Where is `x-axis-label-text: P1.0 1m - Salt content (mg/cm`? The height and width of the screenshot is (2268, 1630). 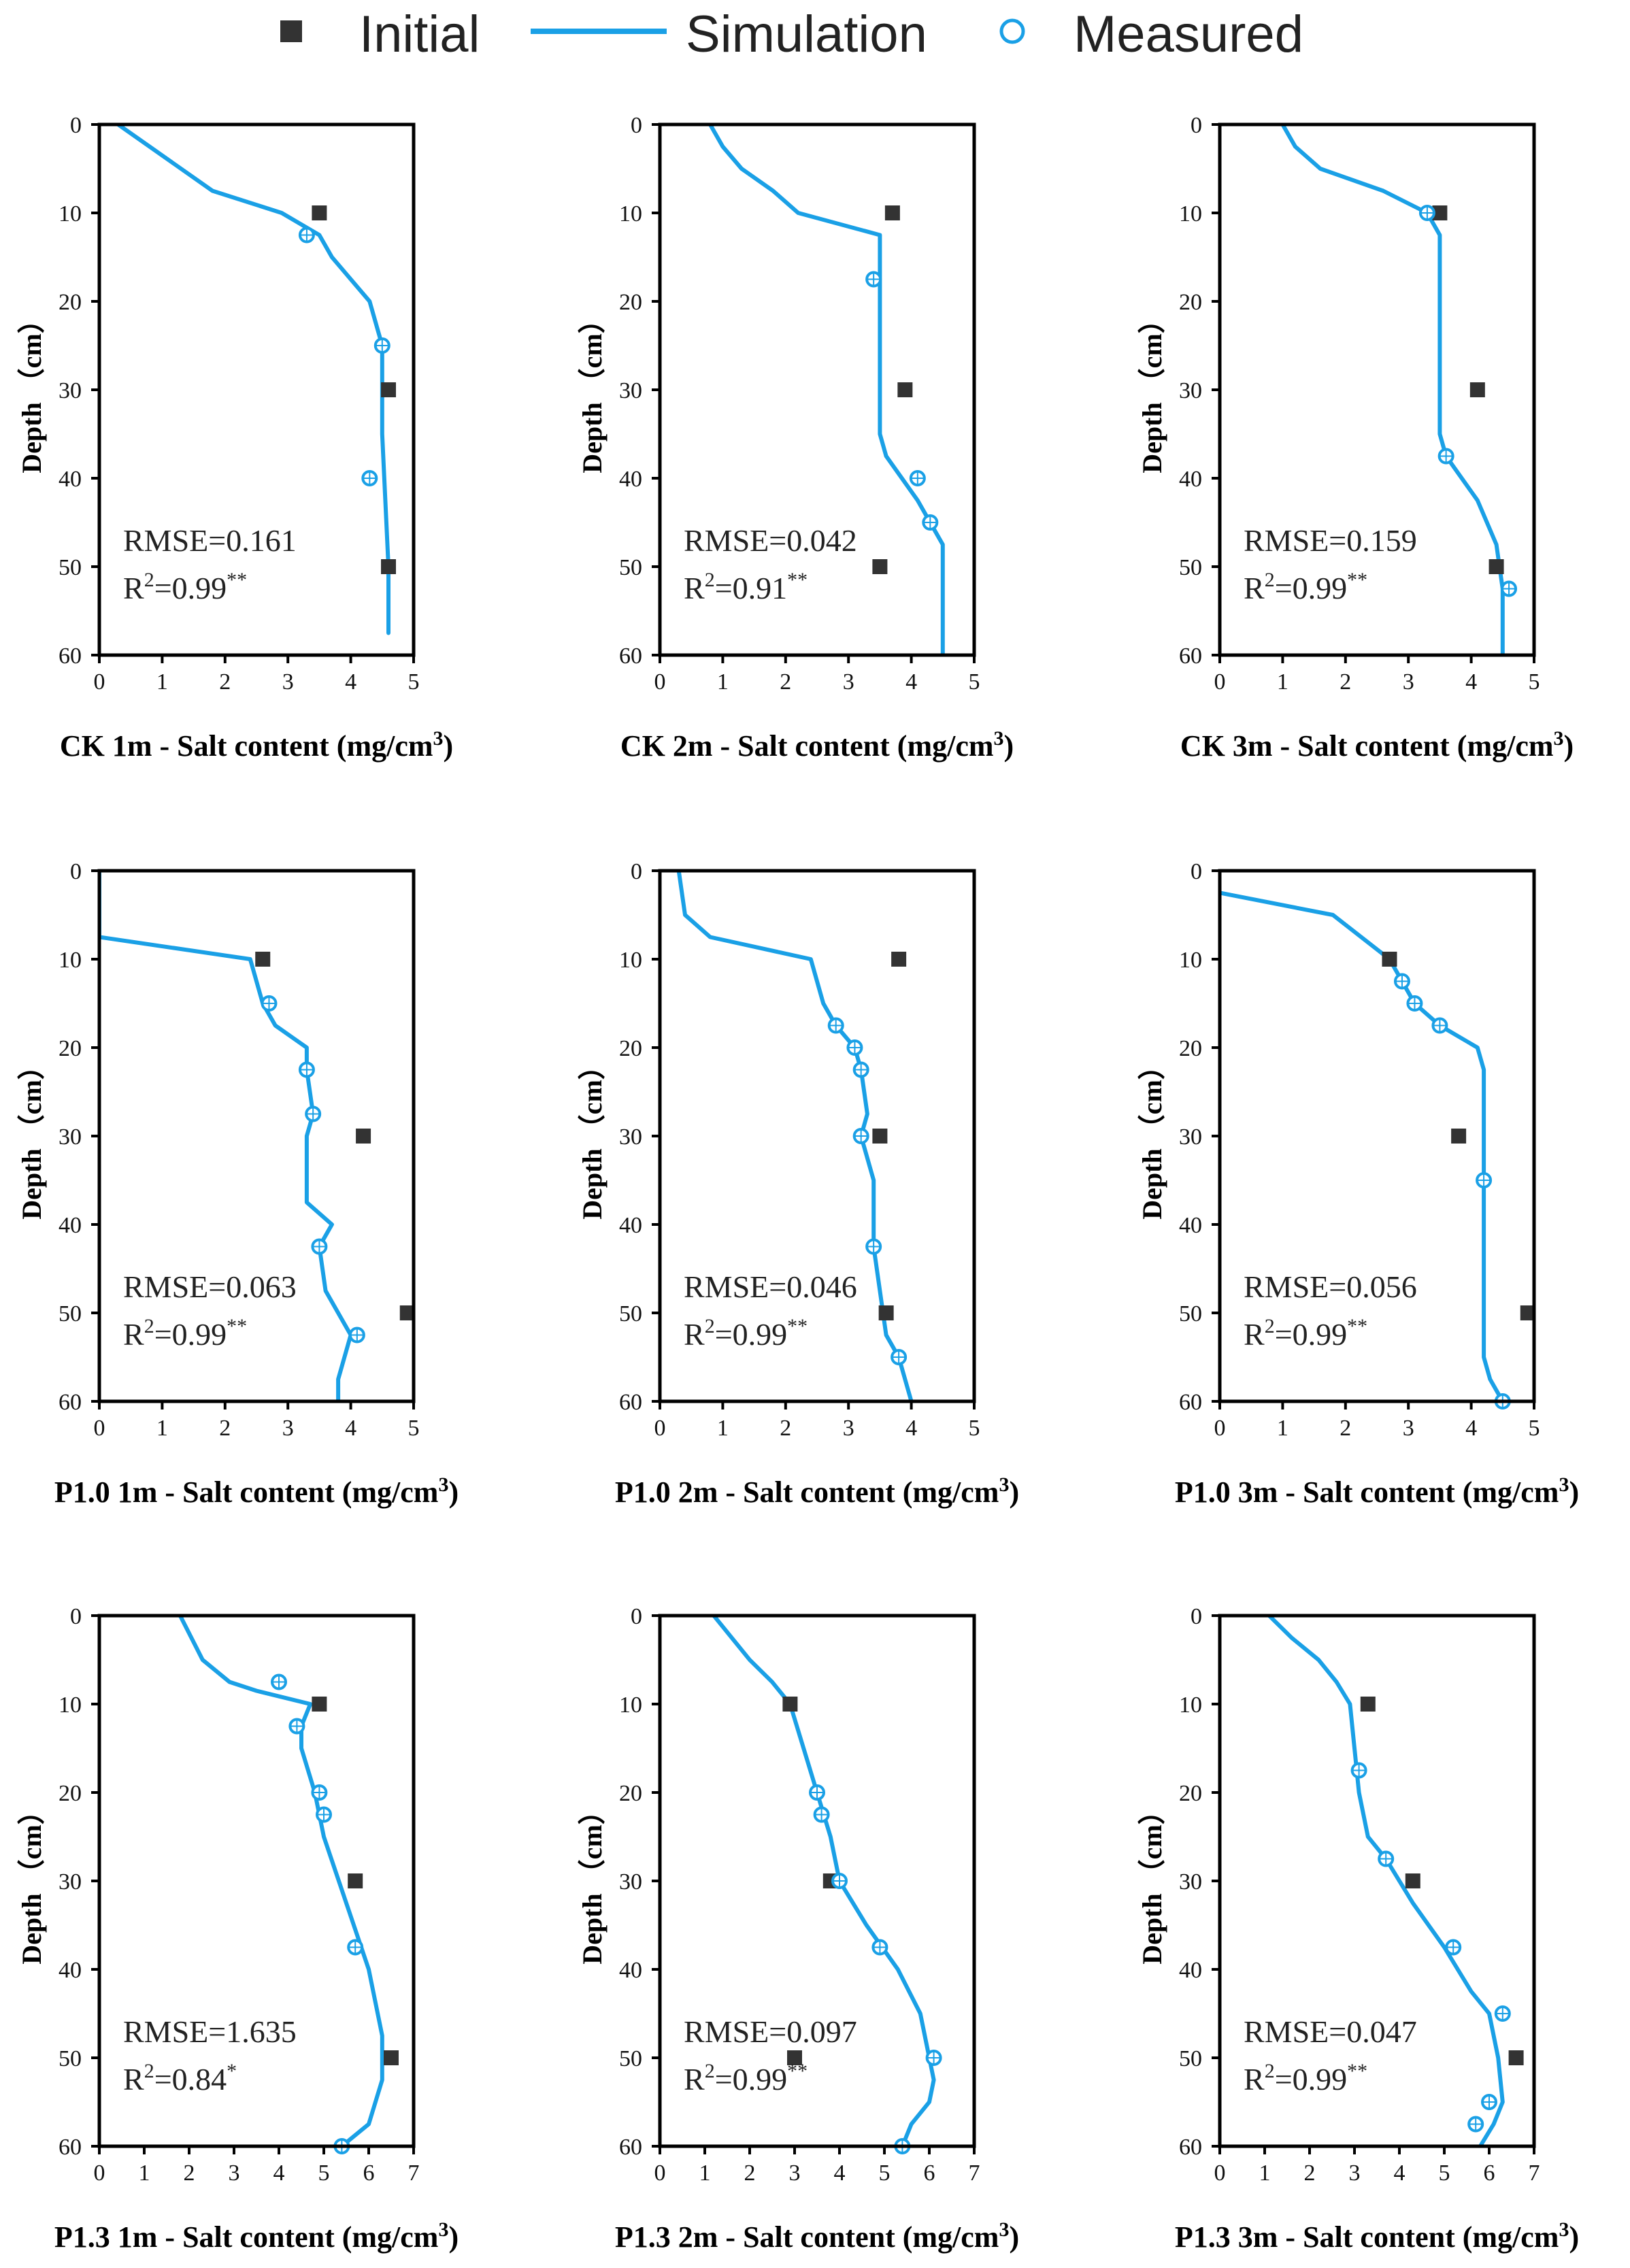 x-axis-label-text: P1.0 1m - Salt content (mg/cm is located at coordinates (246, 1492).